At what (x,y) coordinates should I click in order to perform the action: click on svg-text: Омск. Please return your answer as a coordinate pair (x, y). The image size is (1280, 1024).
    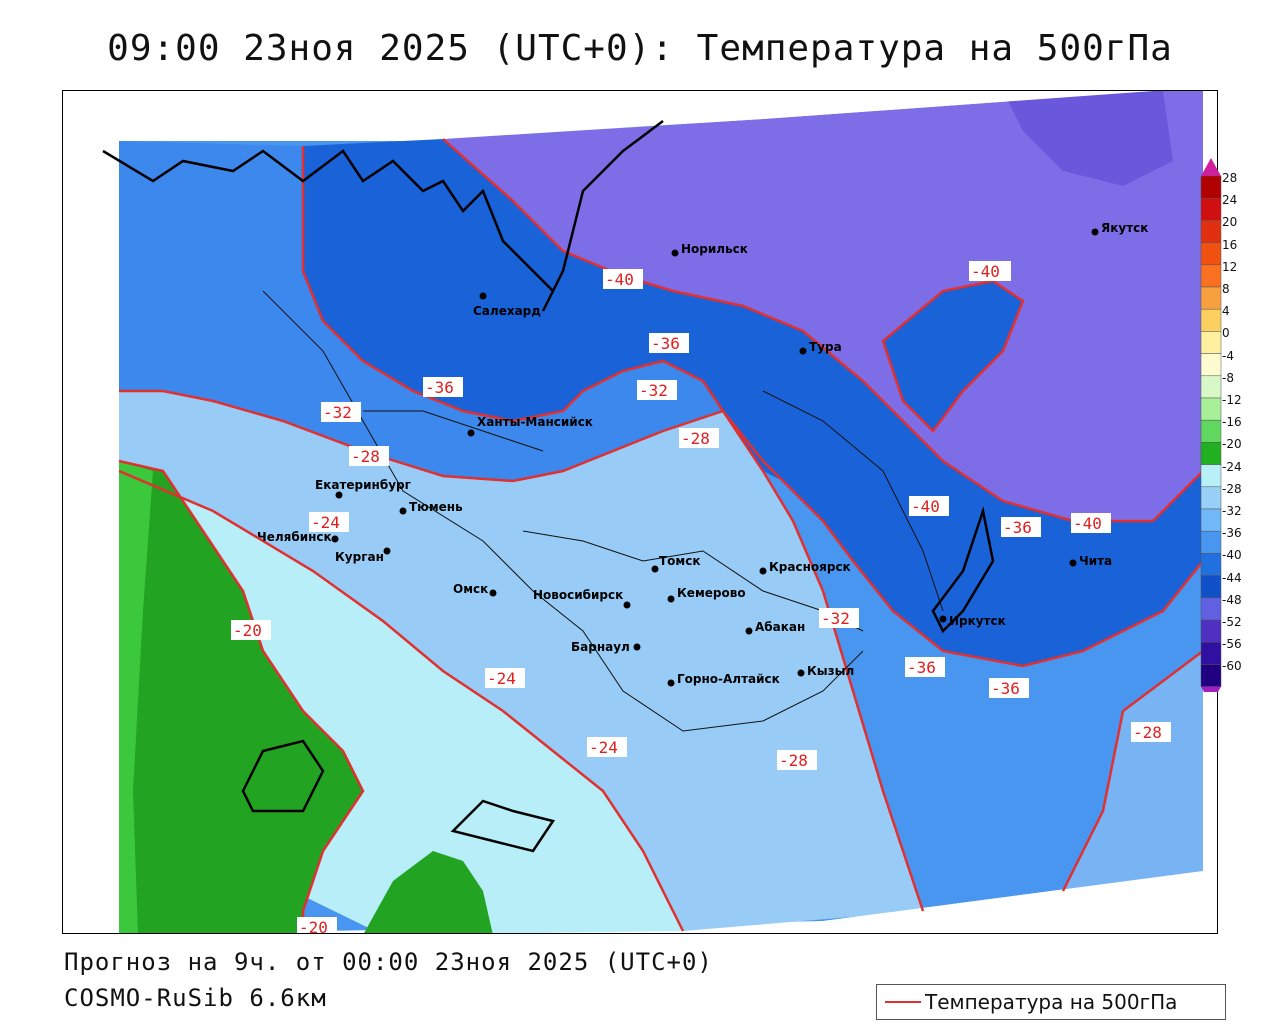
    Looking at the image, I should click on (470, 589).